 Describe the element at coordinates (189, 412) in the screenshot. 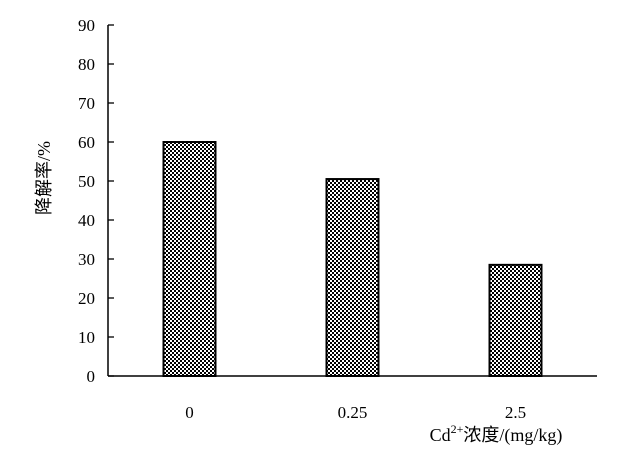

I see `x-tick-label: 0` at that location.